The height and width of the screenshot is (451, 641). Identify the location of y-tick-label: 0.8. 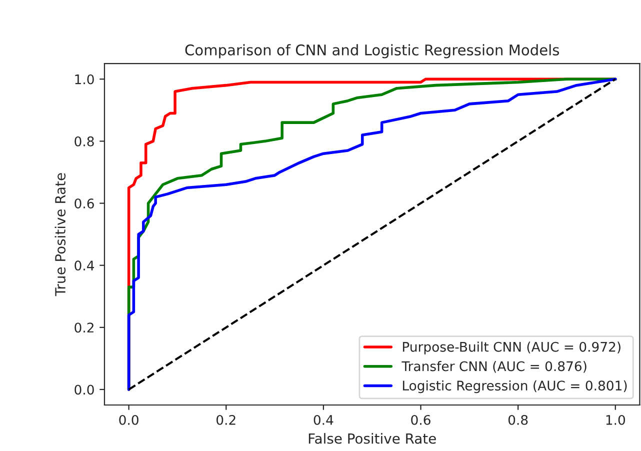
(84, 141).